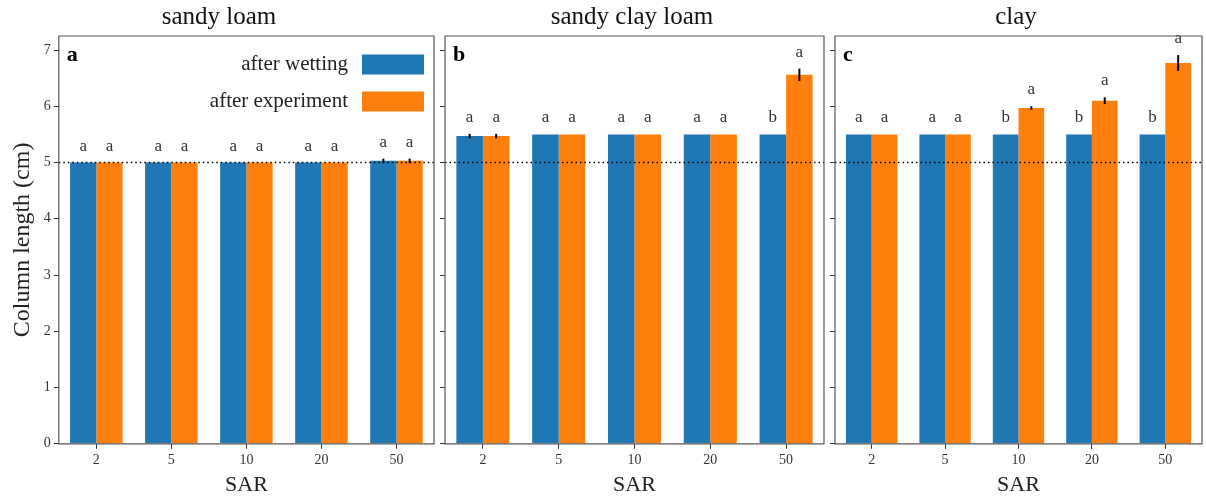 This screenshot has height=498, width=1206. I want to click on annotation: c, so click(848, 53).